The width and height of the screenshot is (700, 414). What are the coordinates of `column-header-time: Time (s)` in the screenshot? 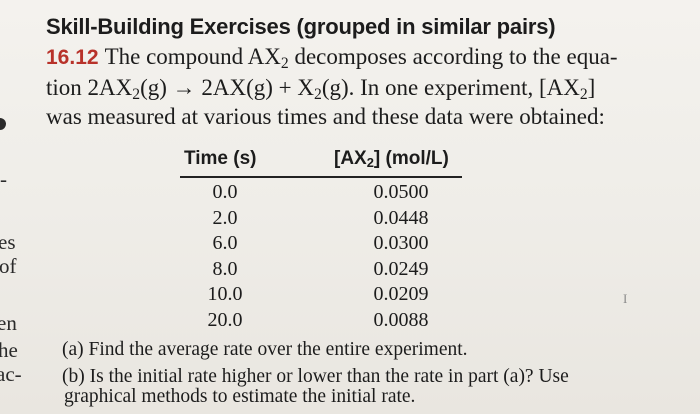 It's located at (220, 158).